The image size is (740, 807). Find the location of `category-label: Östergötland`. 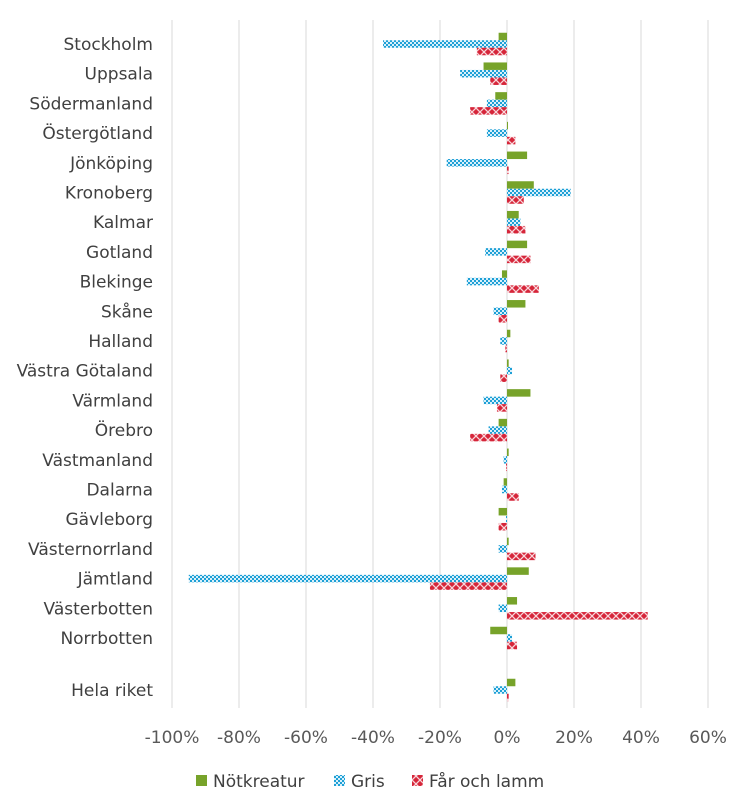

category-label: Östergötland is located at coordinates (97, 133).